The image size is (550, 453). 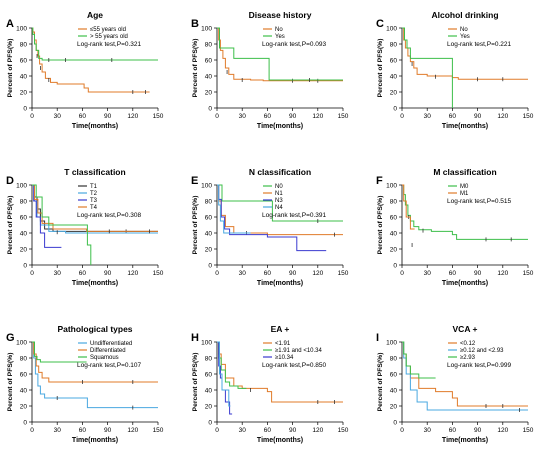 I want to click on legend-label: N1, so click(x=279, y=194).